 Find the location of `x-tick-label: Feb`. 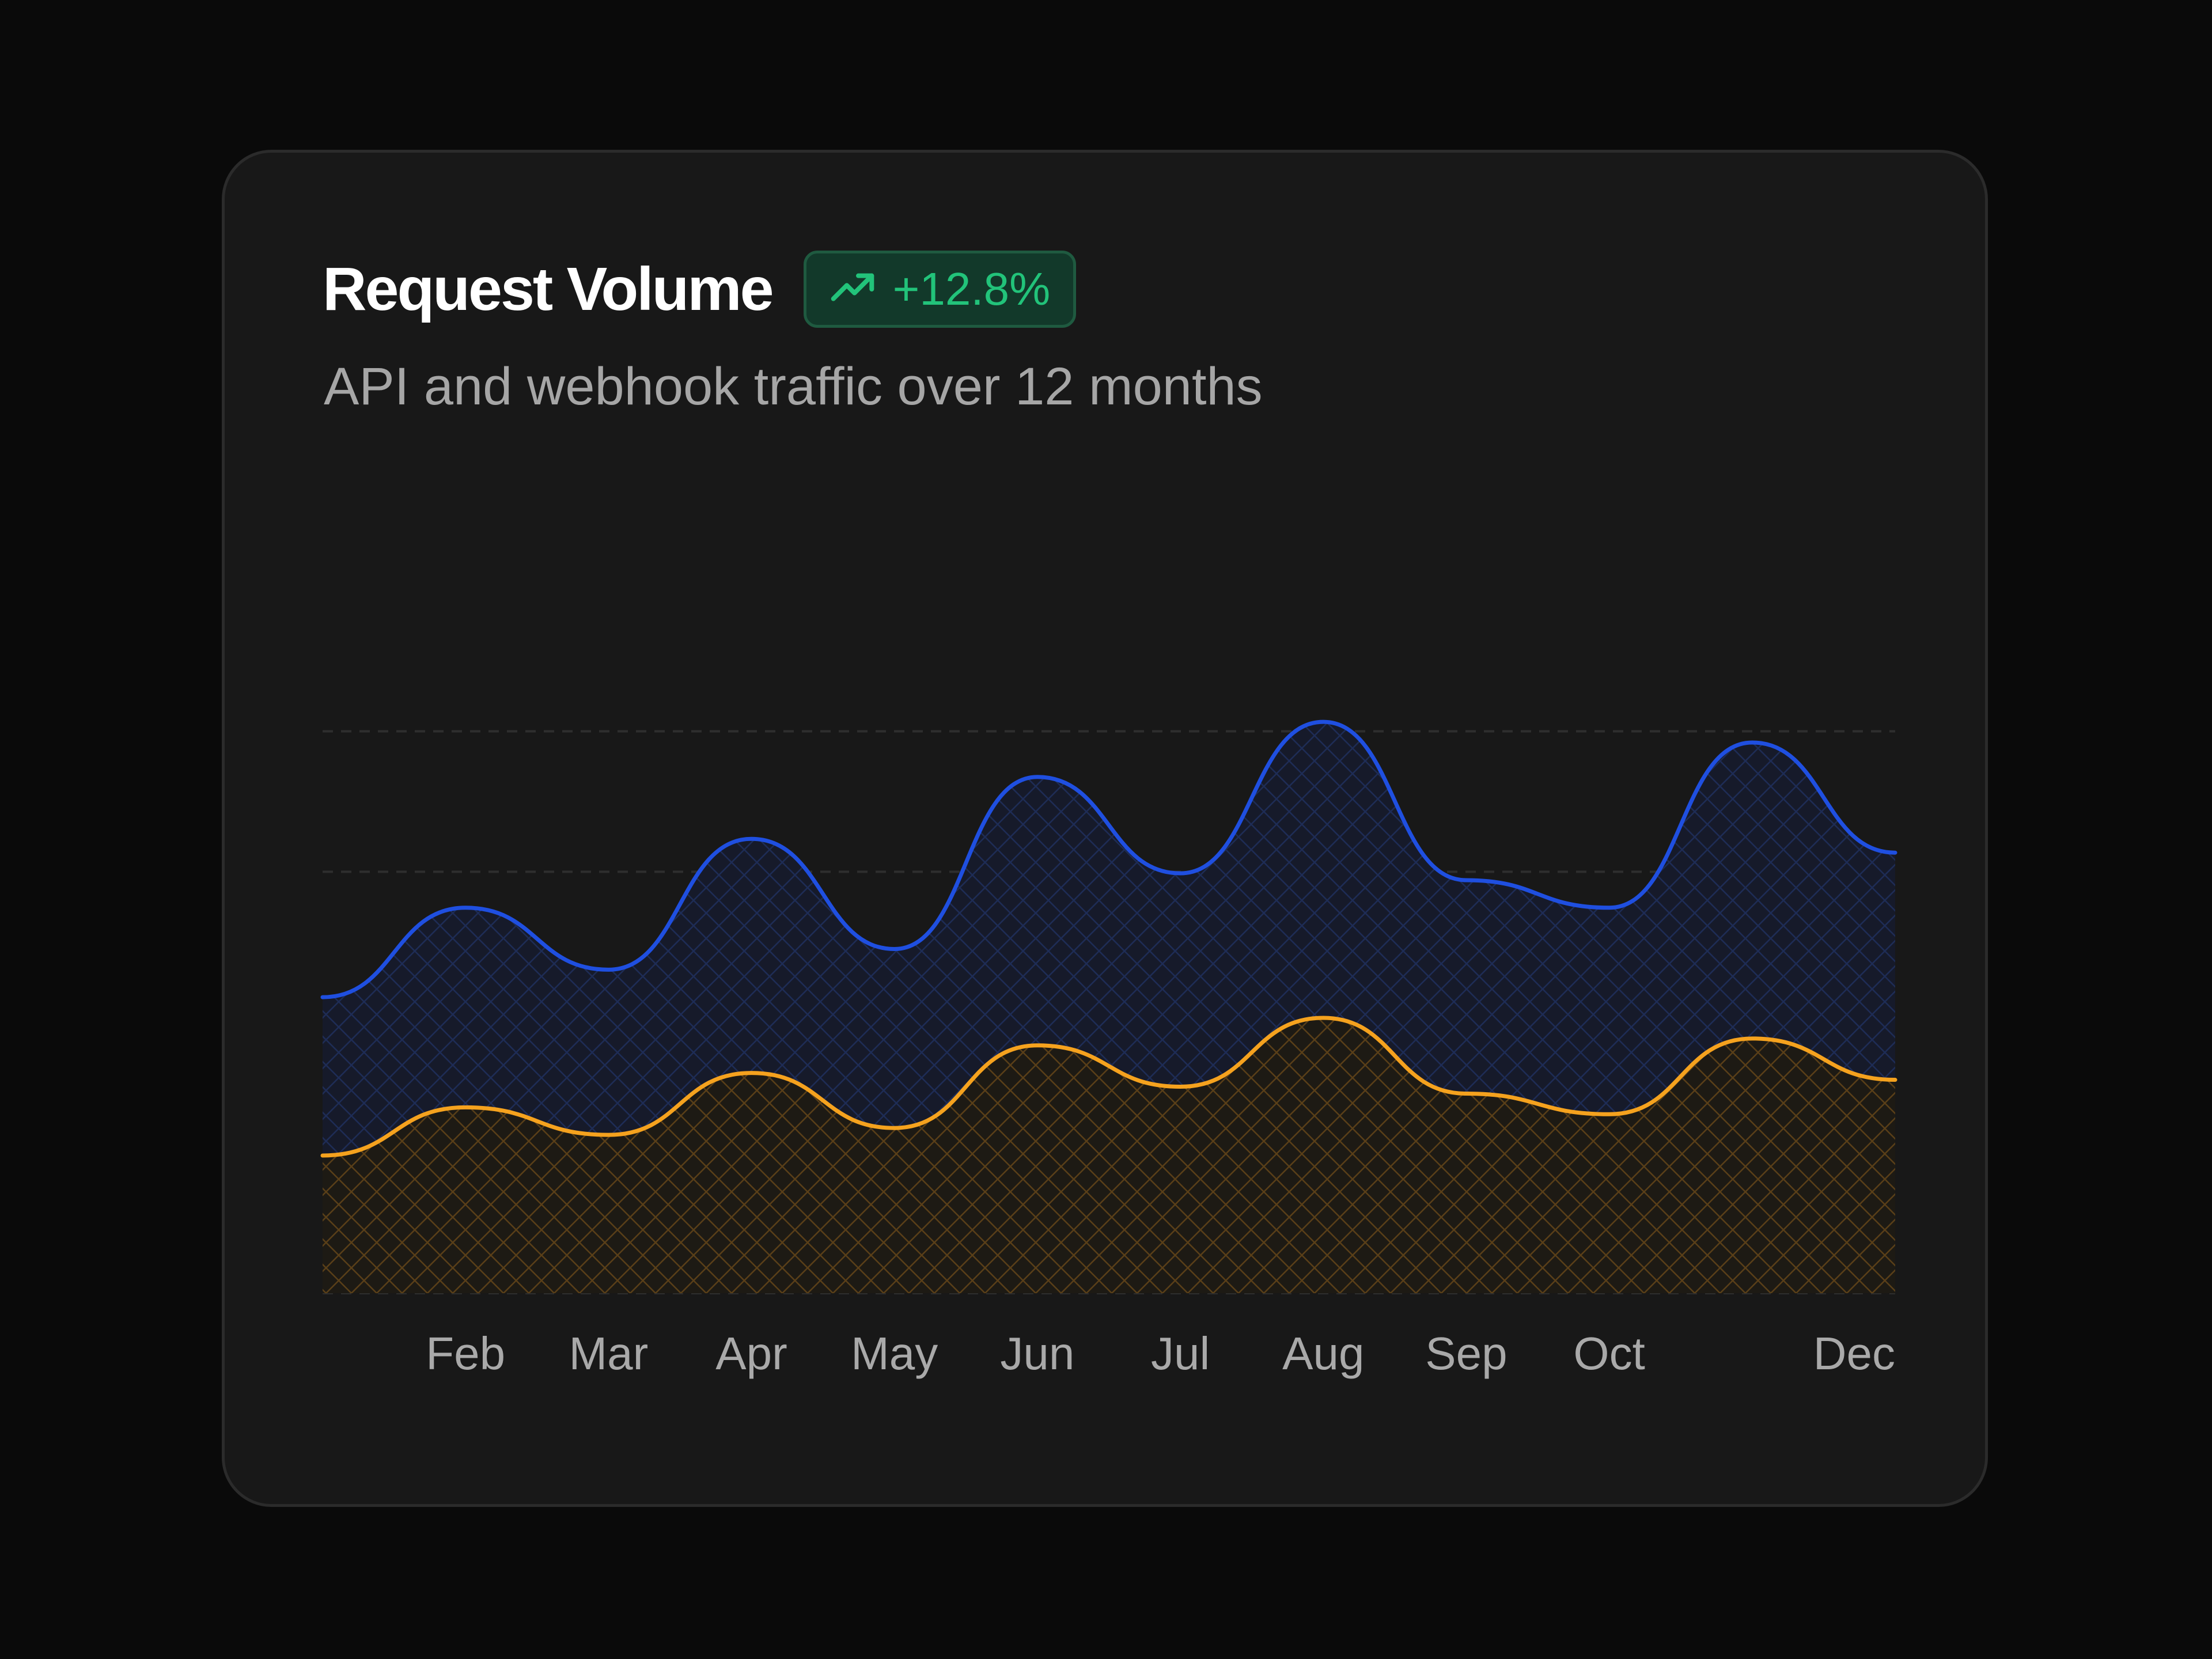

x-tick-label: Feb is located at coordinates (465, 1353).